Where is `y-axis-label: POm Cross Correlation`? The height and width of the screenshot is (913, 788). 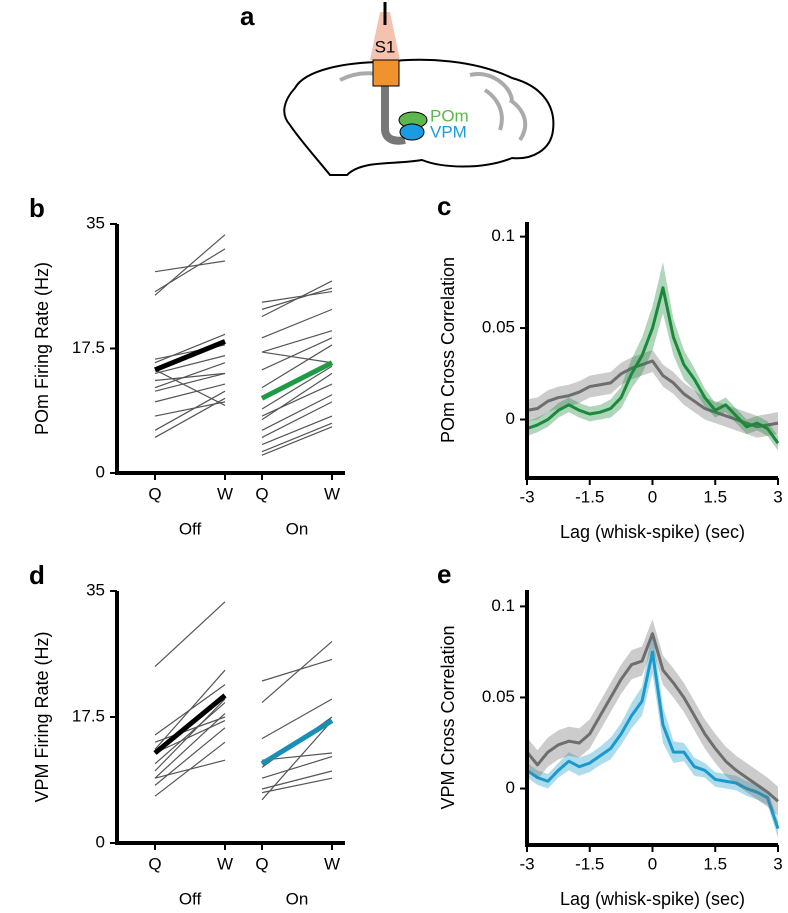
y-axis-label: POm Cross Correlation is located at coordinates (448, 350).